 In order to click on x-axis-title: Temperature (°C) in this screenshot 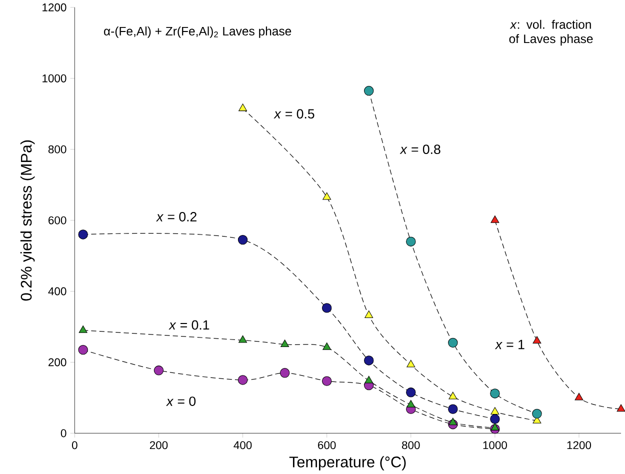, I will do `click(347, 463)`.